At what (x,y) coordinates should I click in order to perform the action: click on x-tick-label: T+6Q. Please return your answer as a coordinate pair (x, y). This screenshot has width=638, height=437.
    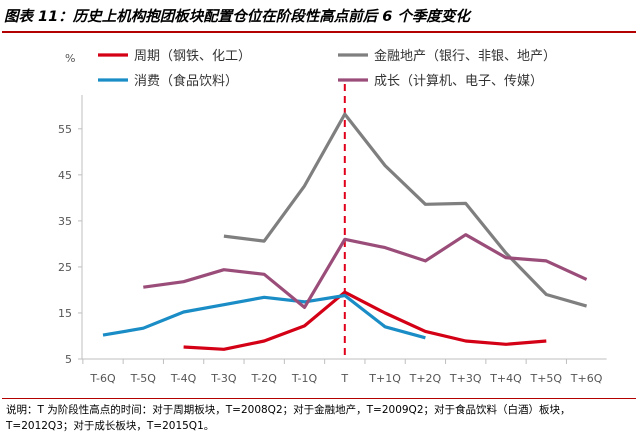
    Looking at the image, I should click on (586, 378).